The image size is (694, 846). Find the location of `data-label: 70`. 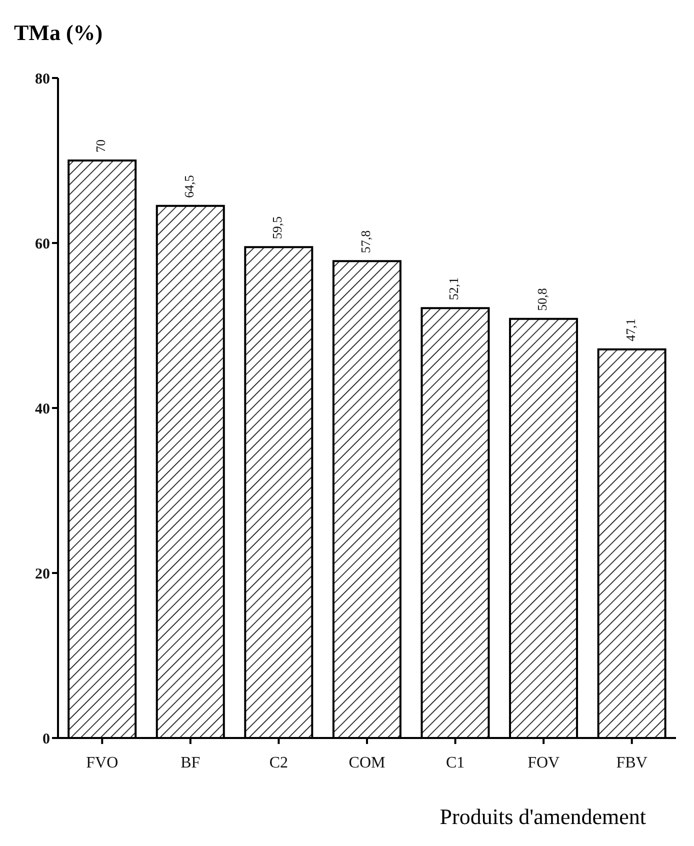

data-label: 70 is located at coordinates (100, 146).